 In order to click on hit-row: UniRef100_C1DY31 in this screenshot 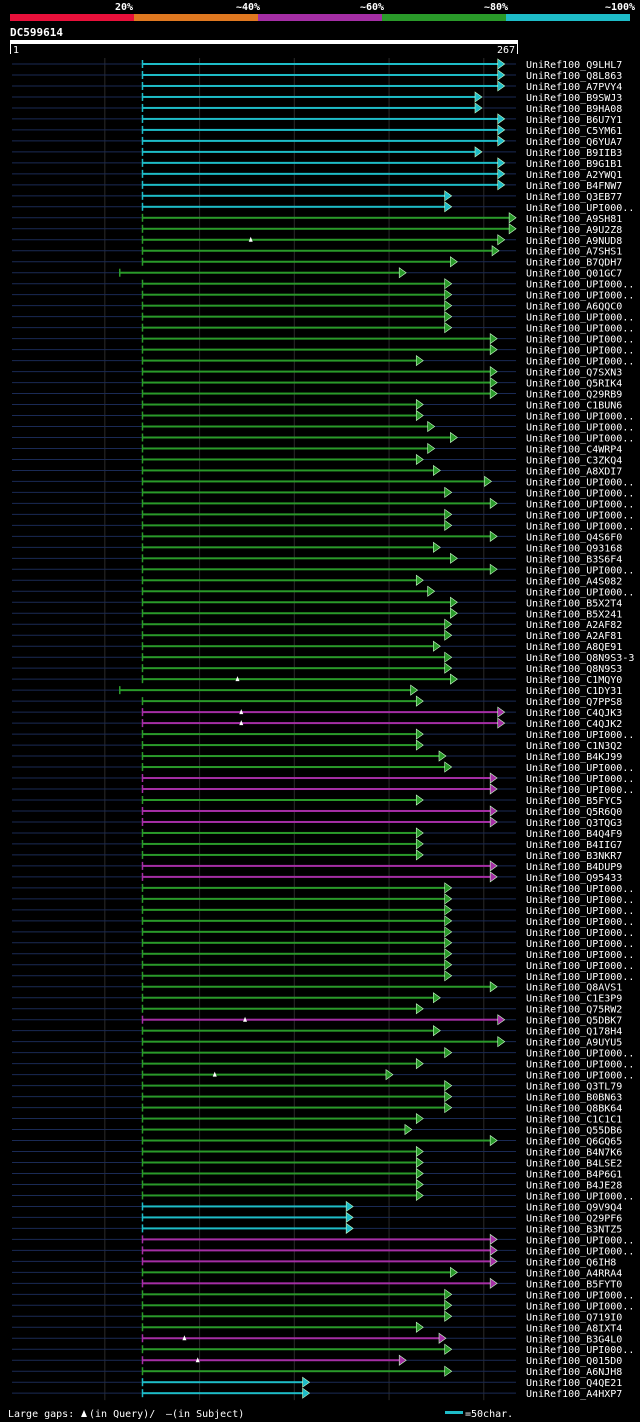, I will do `click(317, 690)`.